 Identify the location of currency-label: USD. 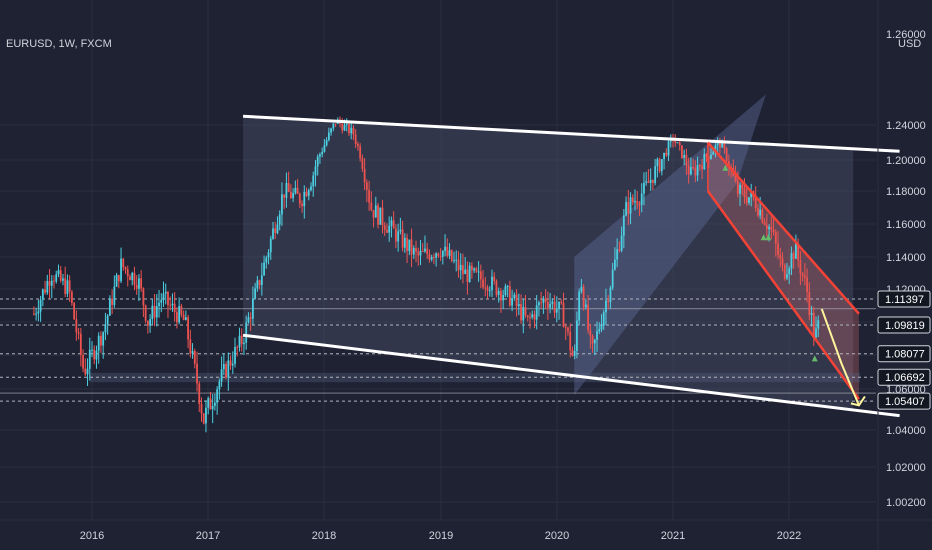
(909, 44).